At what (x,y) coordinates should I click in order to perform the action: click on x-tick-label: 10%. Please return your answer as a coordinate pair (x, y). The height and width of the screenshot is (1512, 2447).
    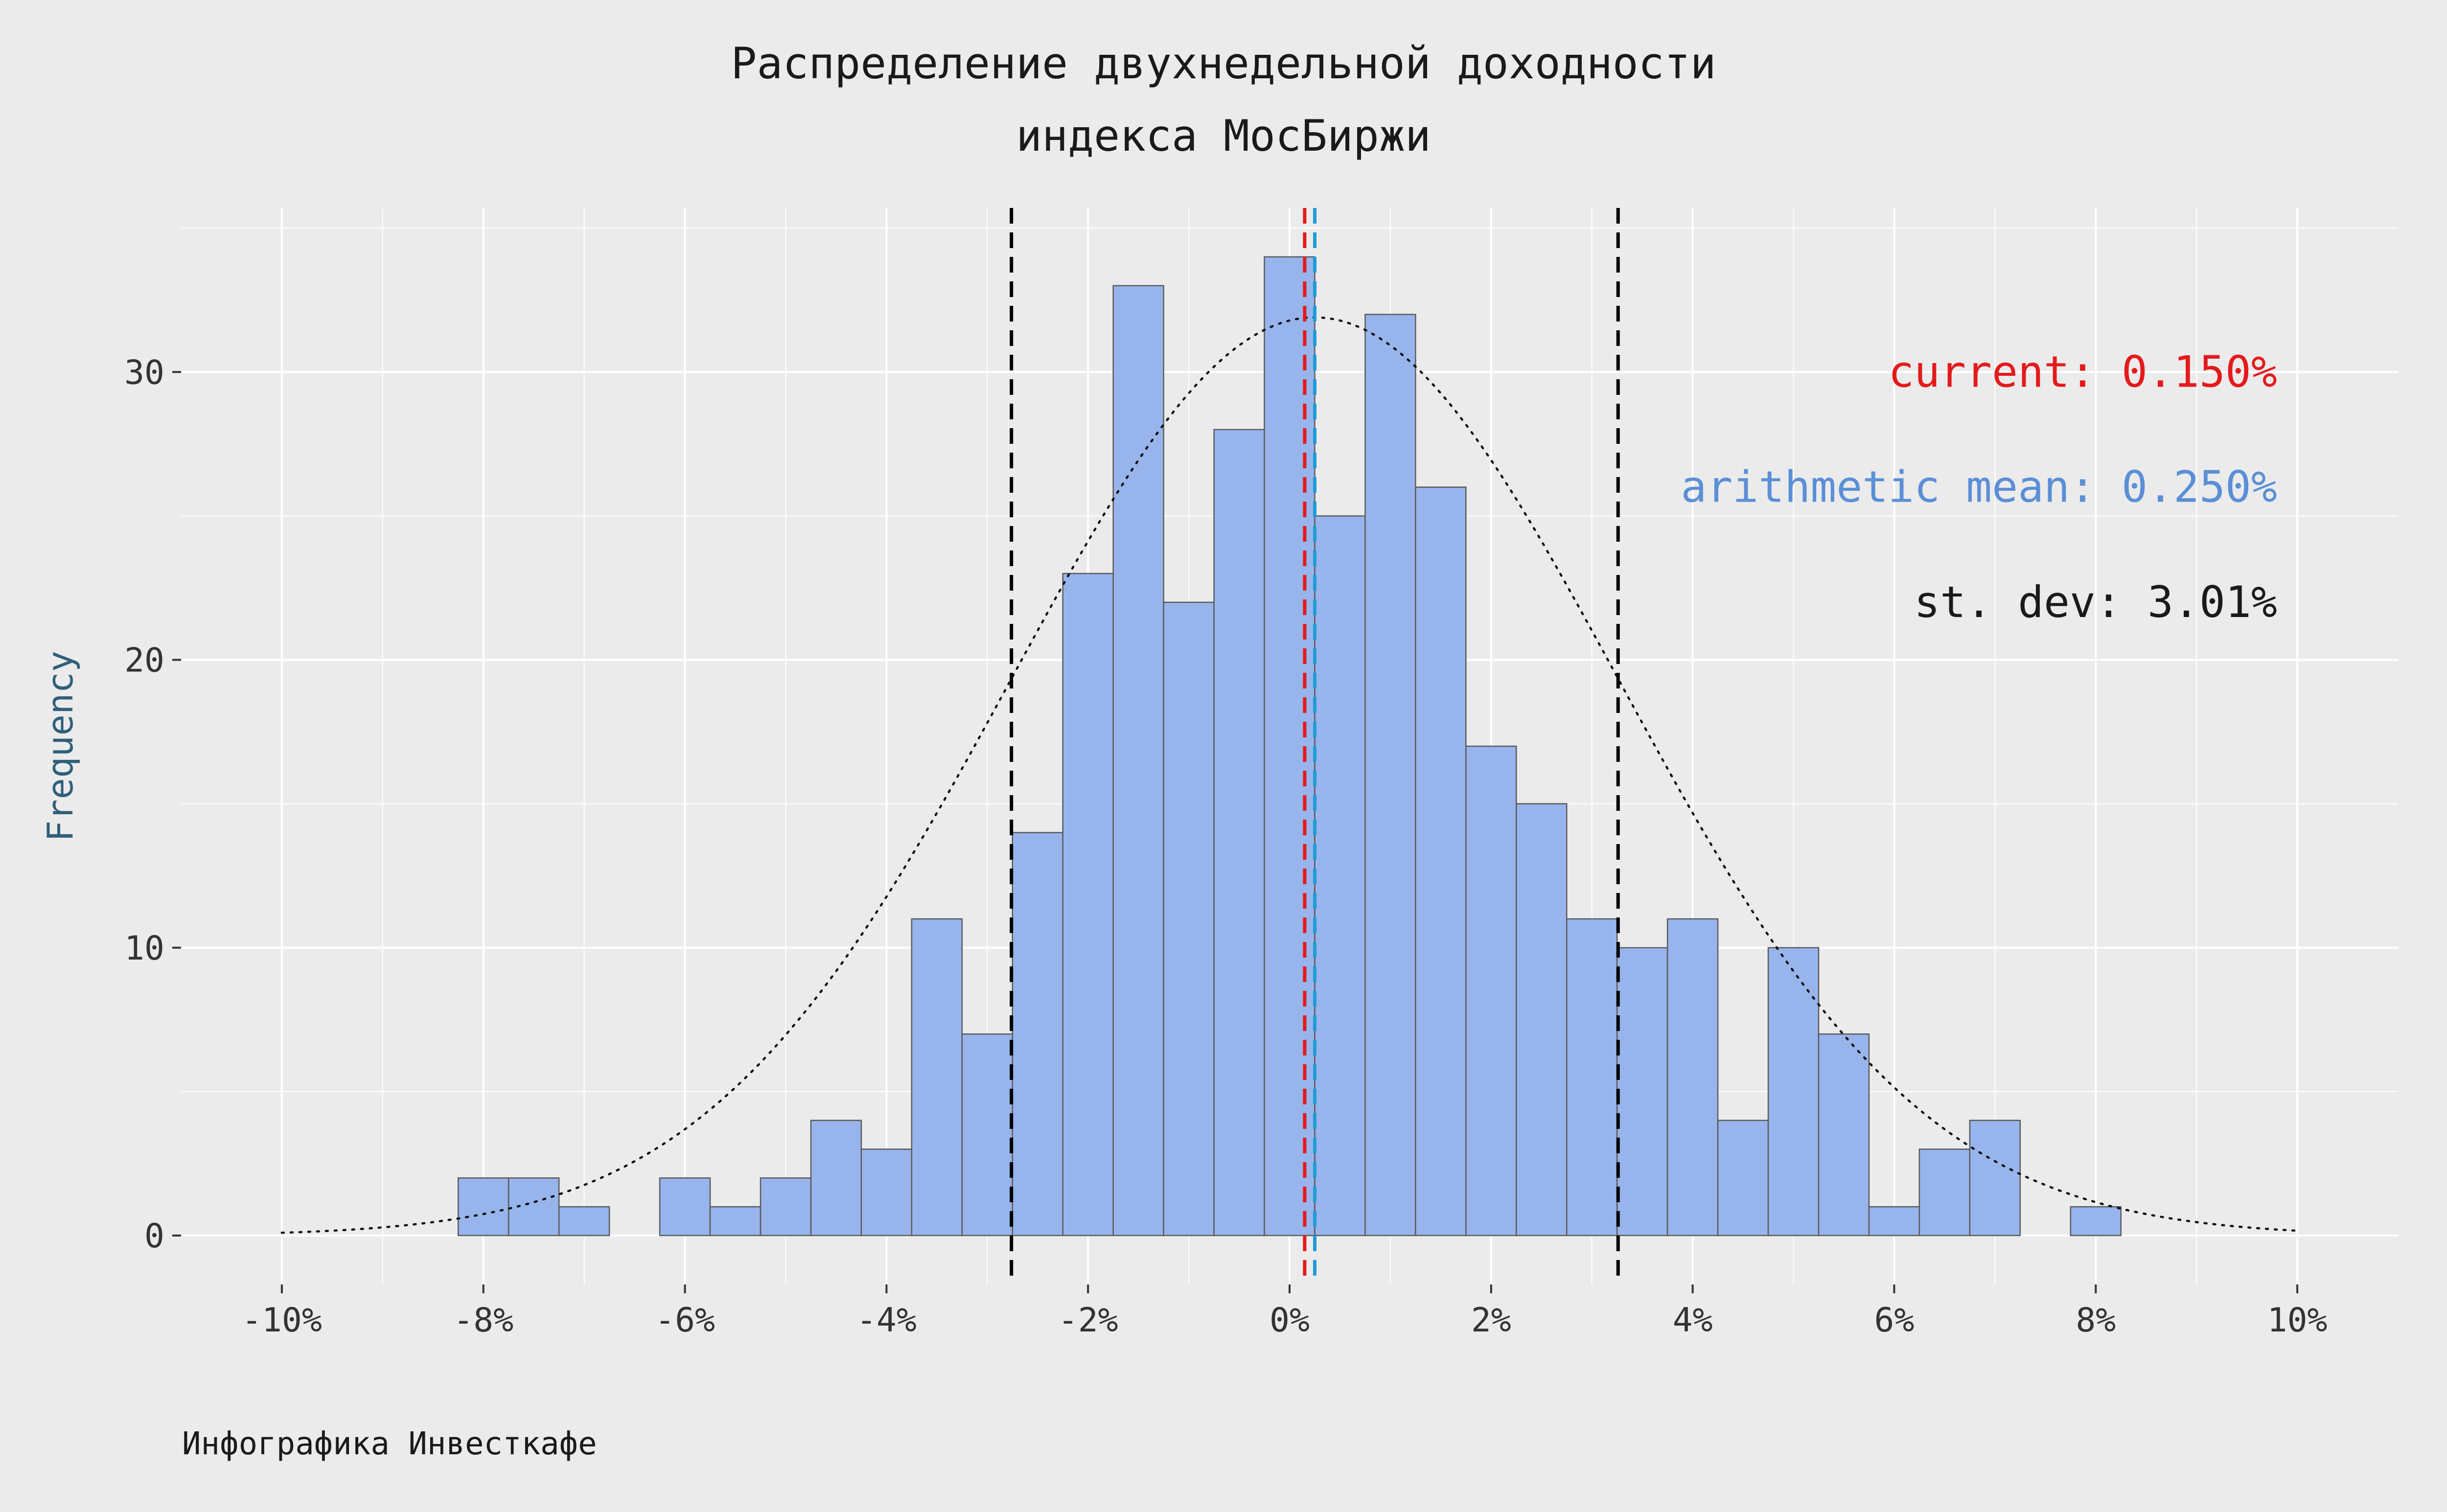
    Looking at the image, I should click on (2298, 1320).